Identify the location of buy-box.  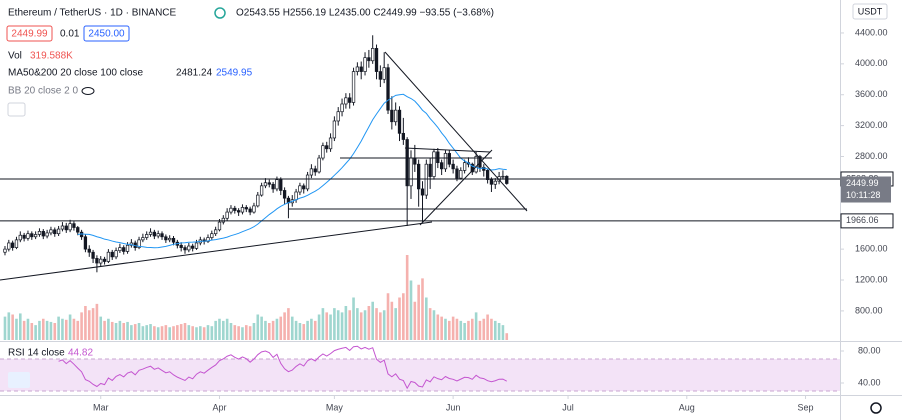
(106, 33).